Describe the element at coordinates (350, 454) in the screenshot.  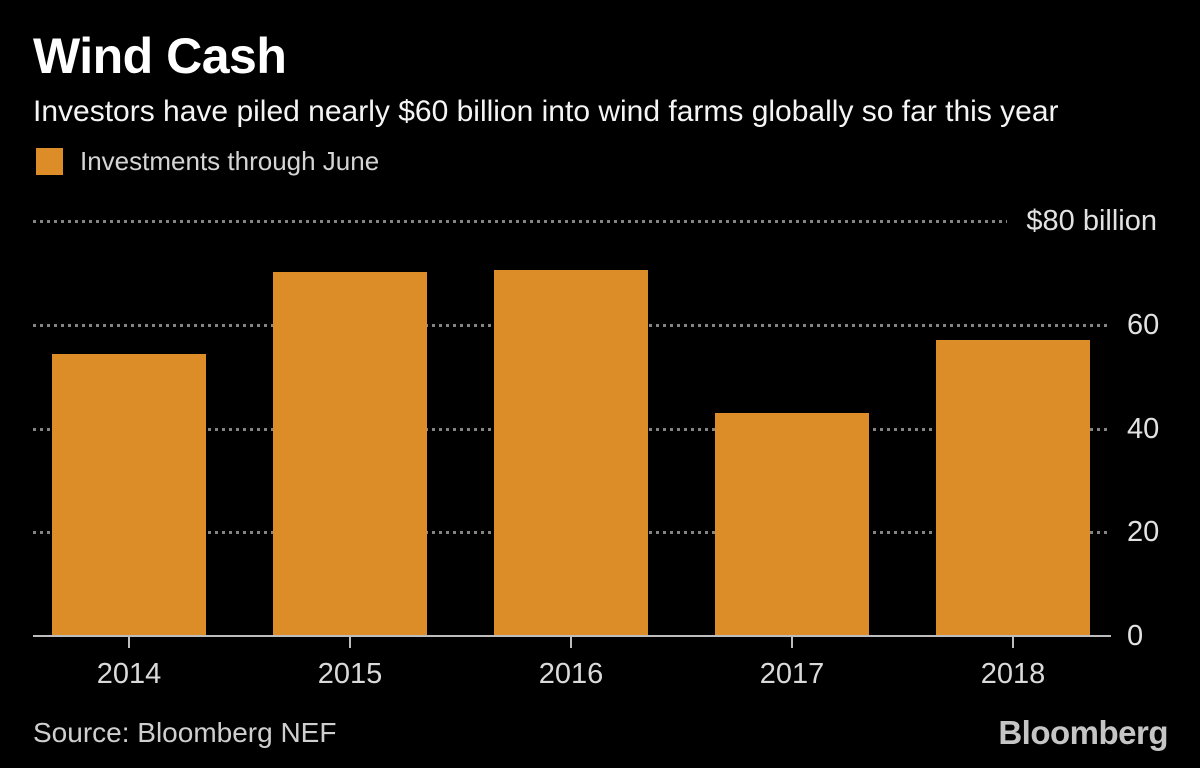
I see `bar-2015` at that location.